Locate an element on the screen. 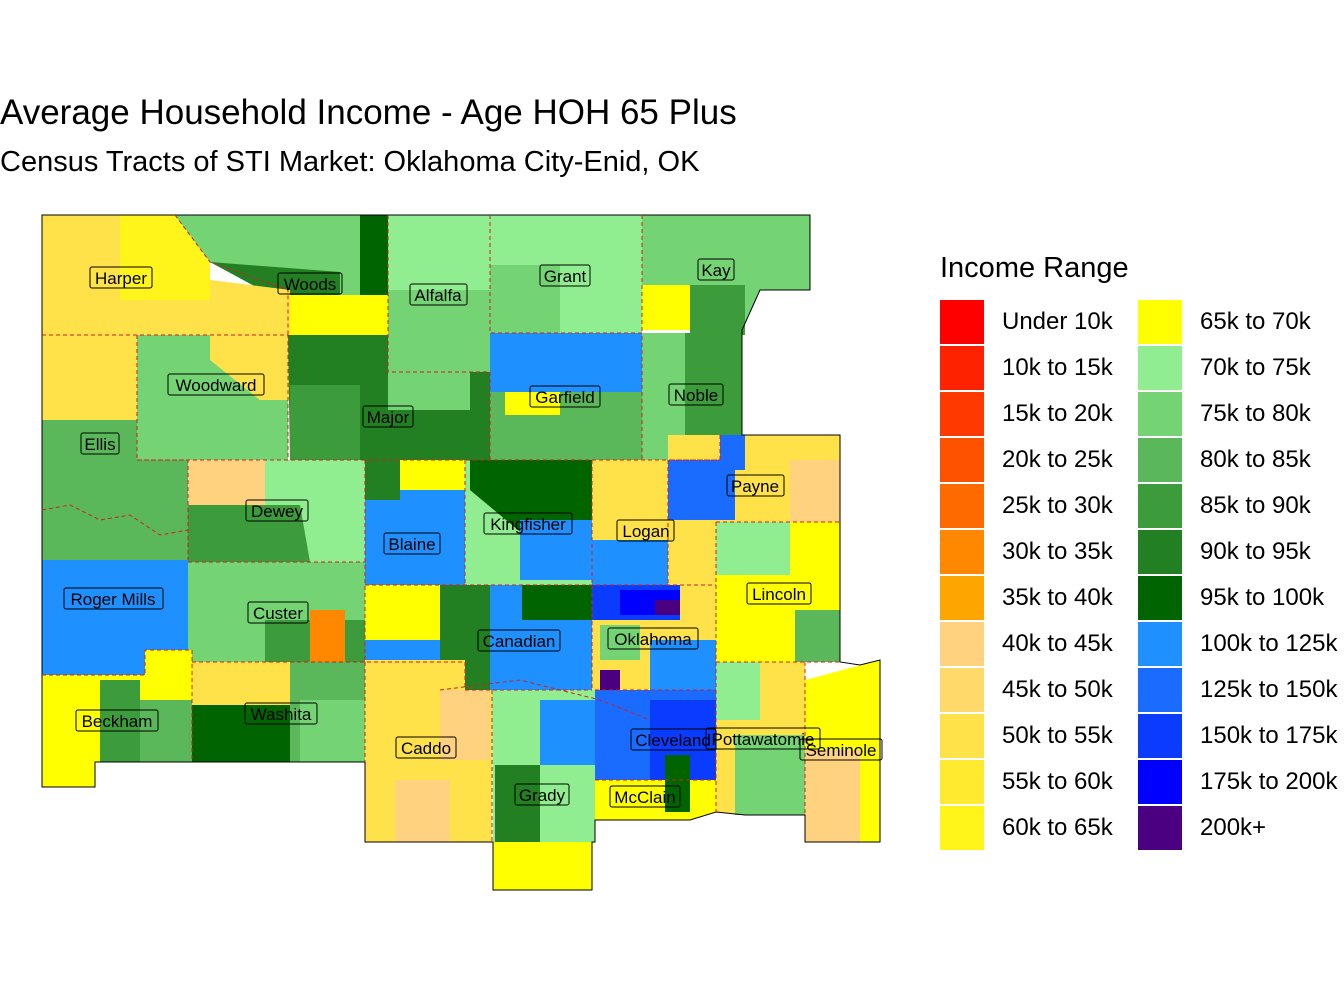  legend-item: 50k to 55k is located at coordinates (1026, 736).